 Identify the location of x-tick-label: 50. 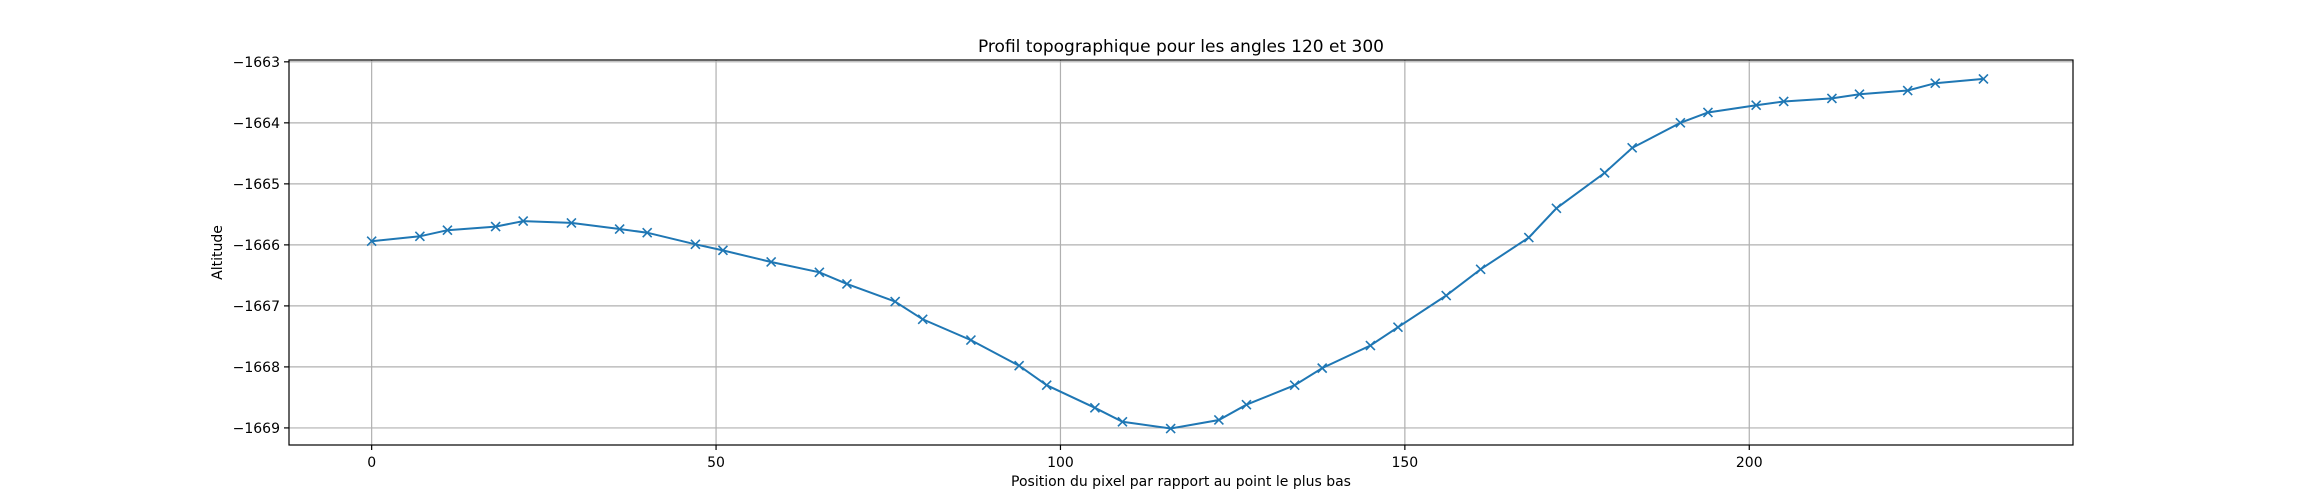
(716, 463).